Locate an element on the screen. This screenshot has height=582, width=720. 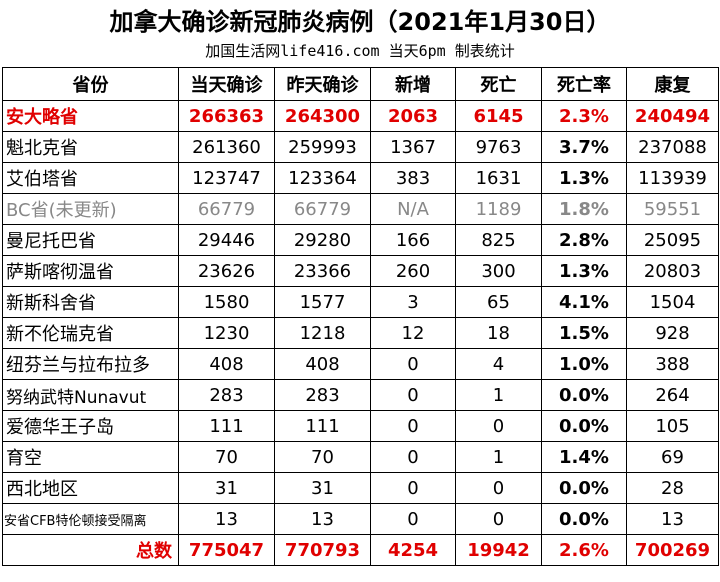
total-cell: 19942 is located at coordinates (498, 550).